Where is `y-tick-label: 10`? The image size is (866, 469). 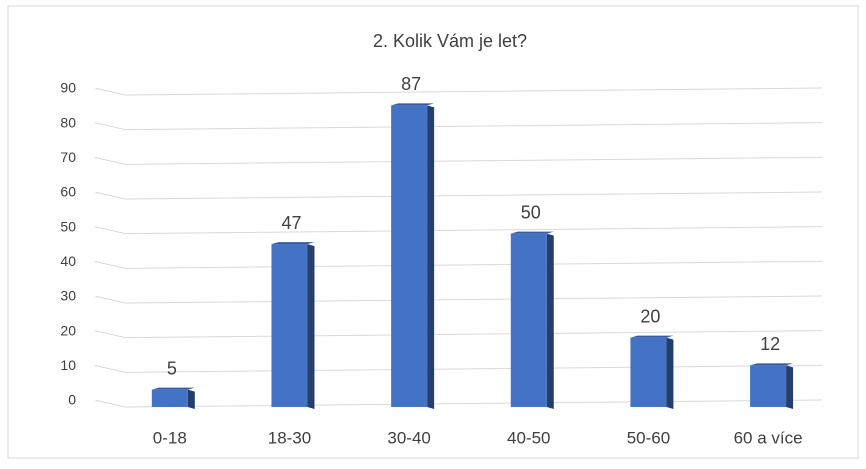 y-tick-label: 10 is located at coordinates (68, 365).